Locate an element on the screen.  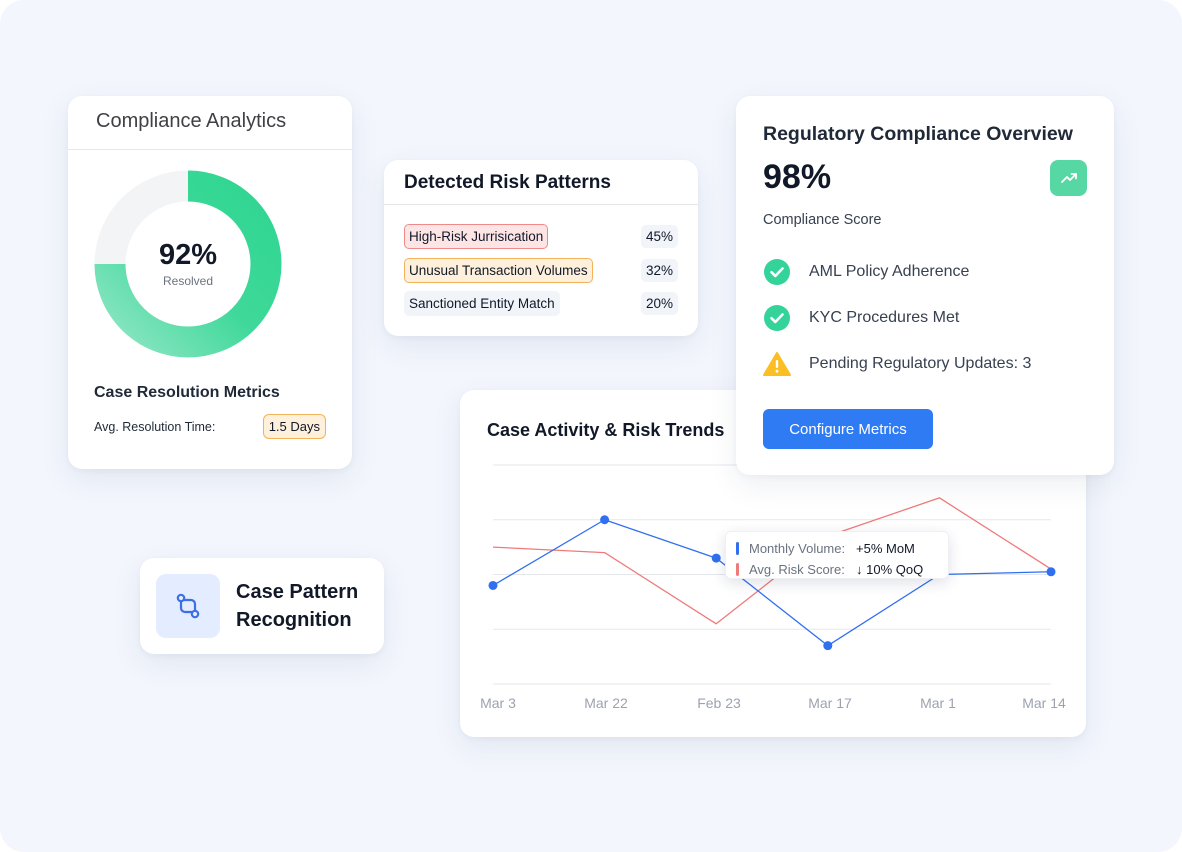
donut-center: 92% Resolved is located at coordinates (188, 264).